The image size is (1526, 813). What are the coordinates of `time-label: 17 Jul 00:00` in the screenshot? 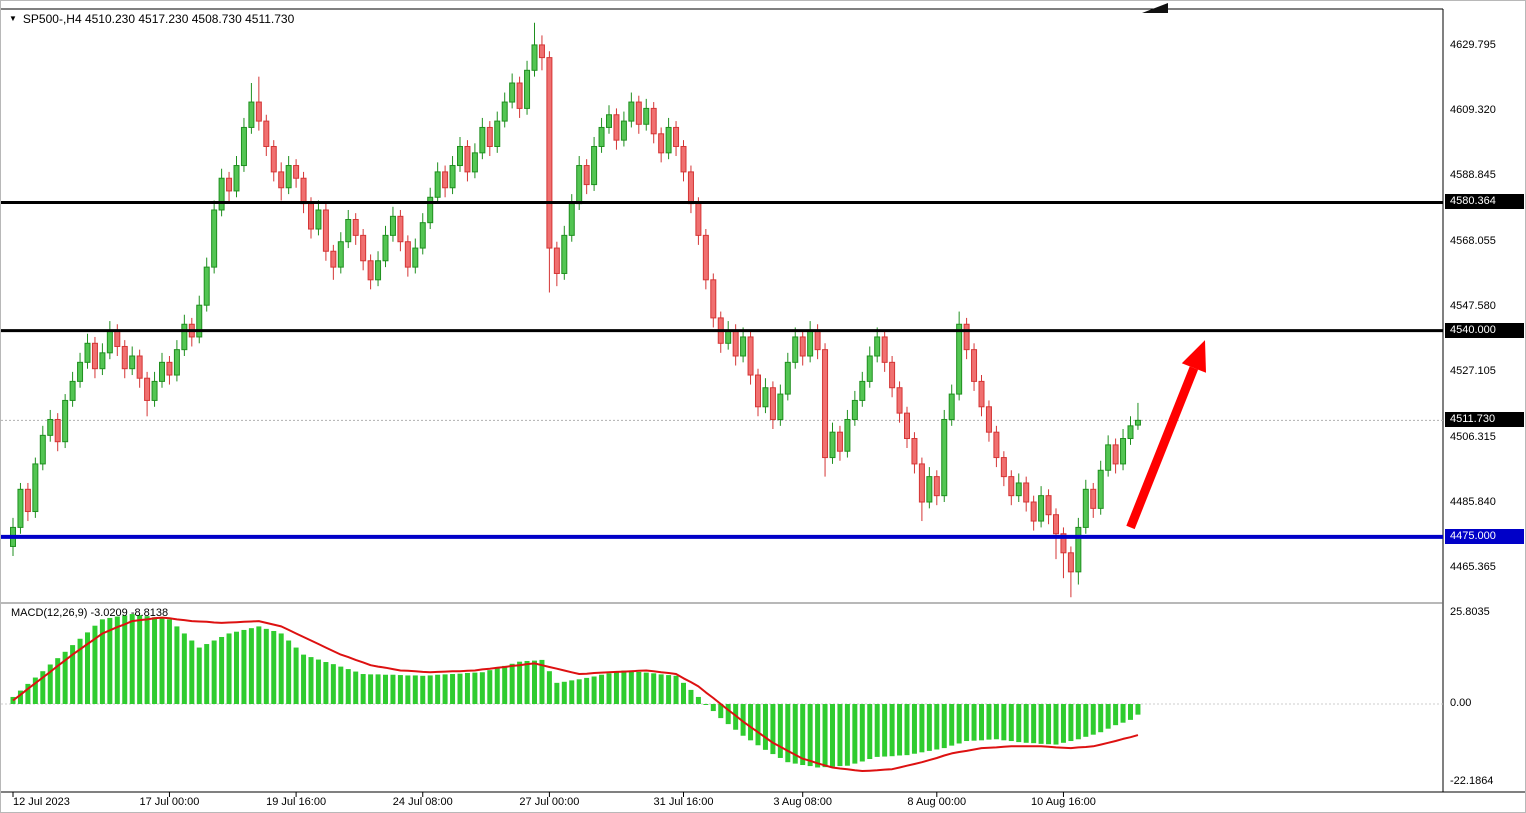 It's located at (169, 802).